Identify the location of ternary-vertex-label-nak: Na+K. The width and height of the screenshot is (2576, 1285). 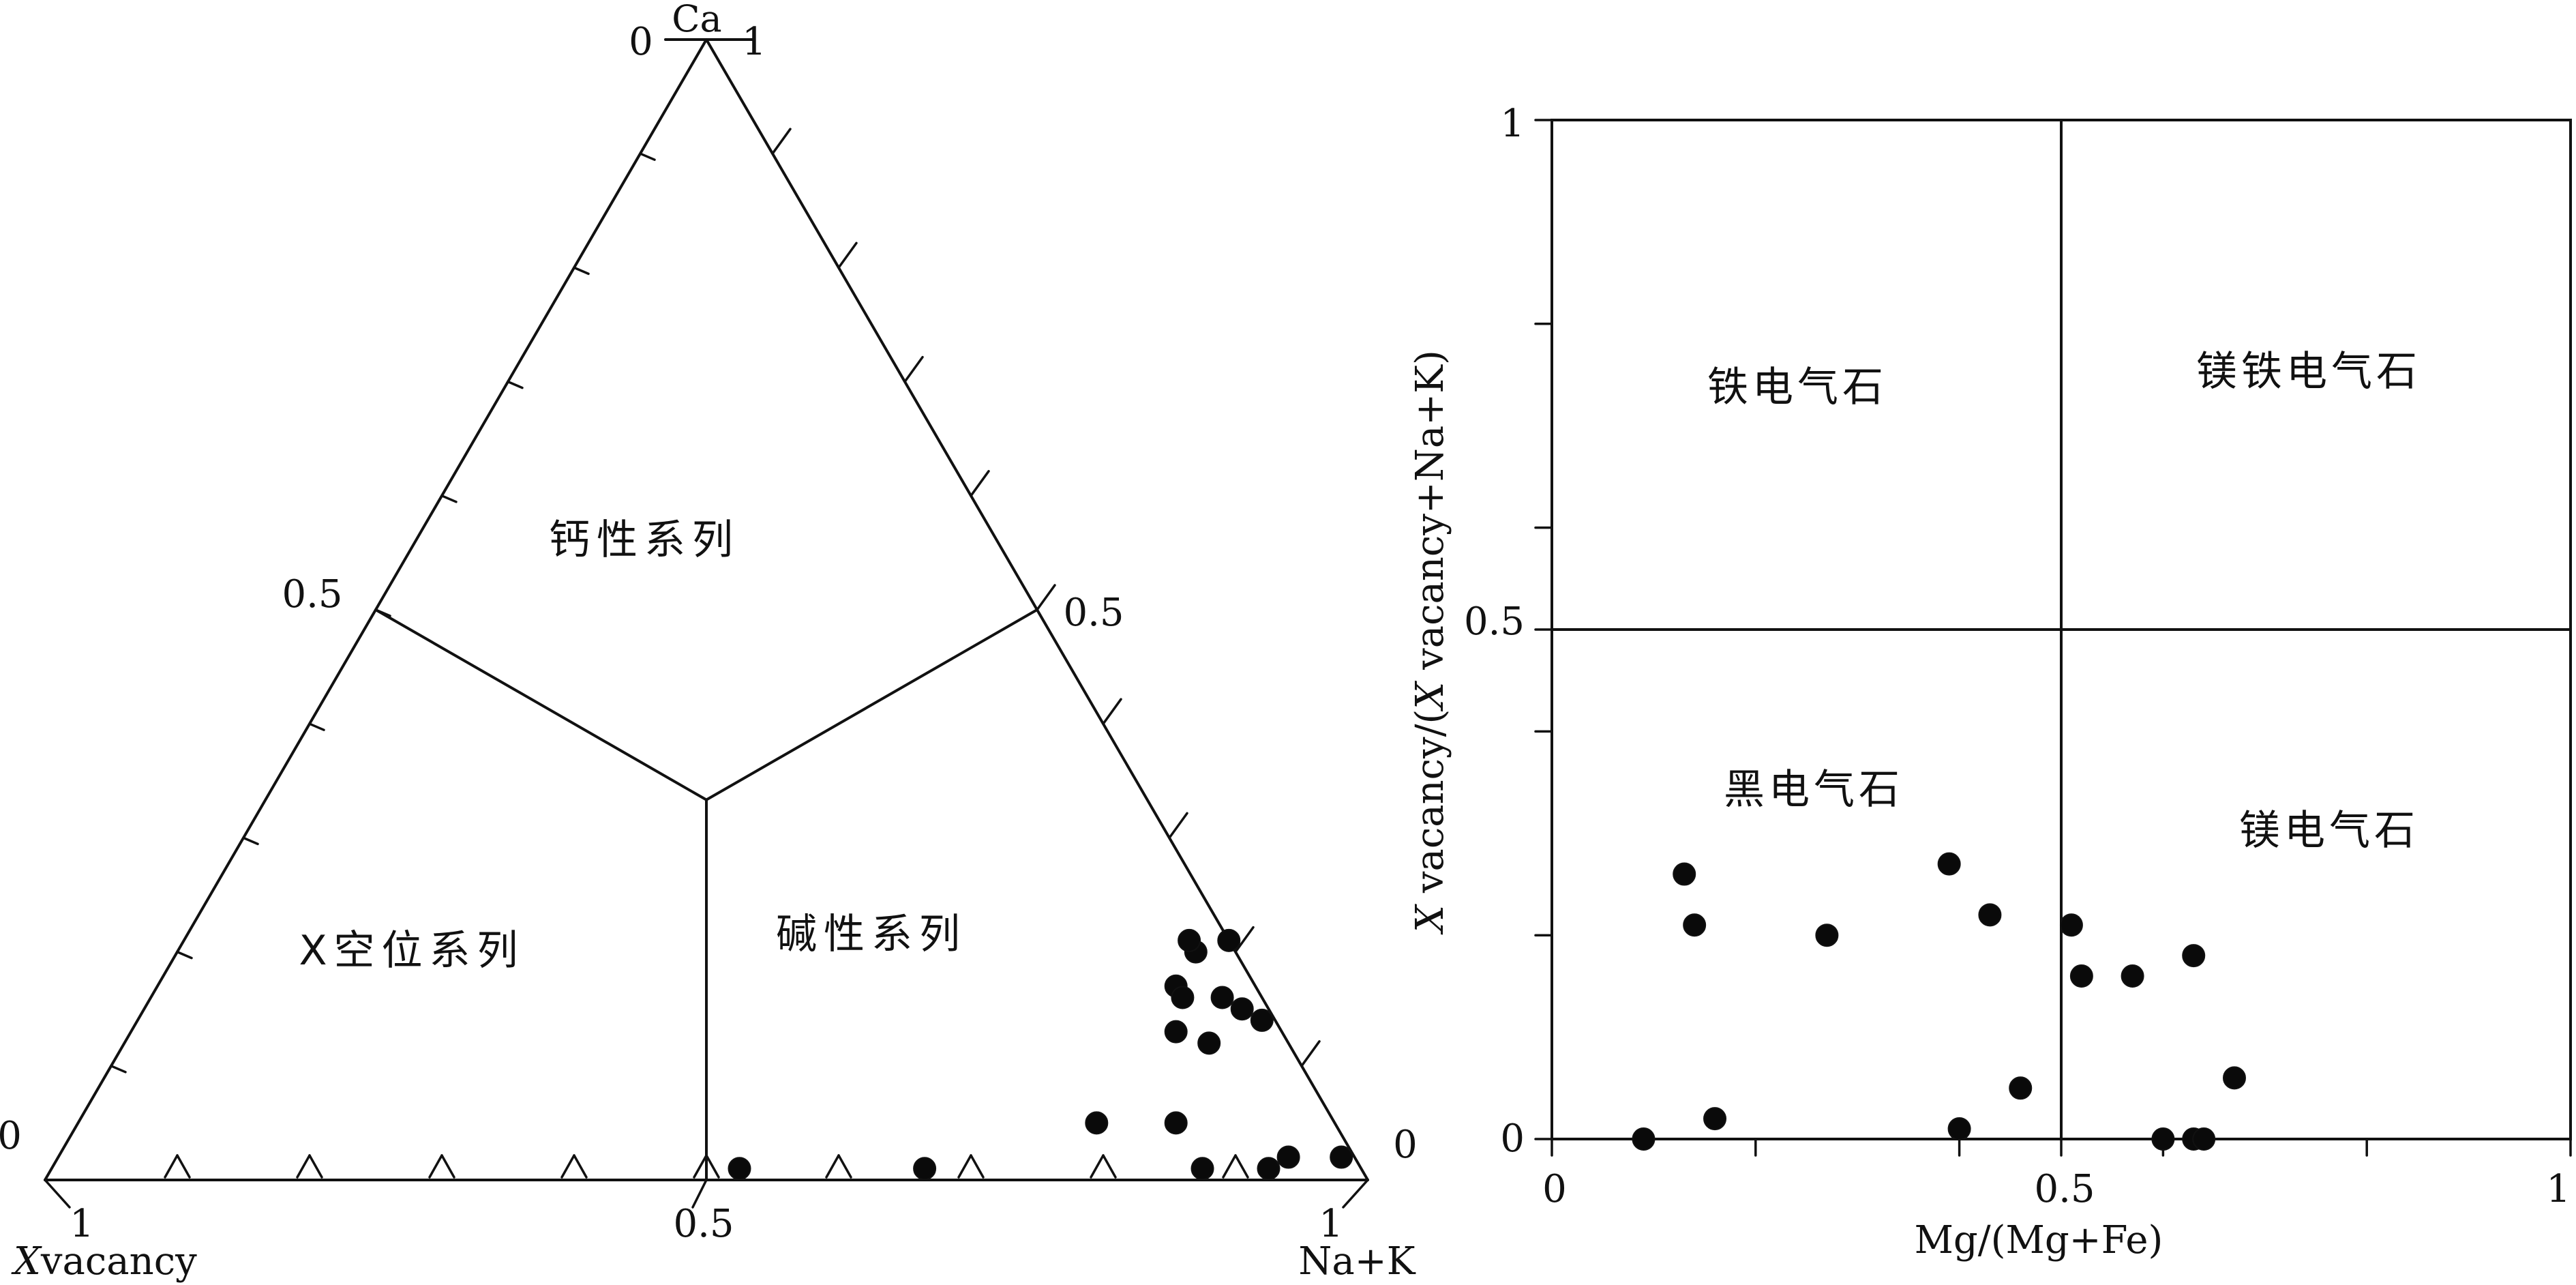
(1357, 1261).